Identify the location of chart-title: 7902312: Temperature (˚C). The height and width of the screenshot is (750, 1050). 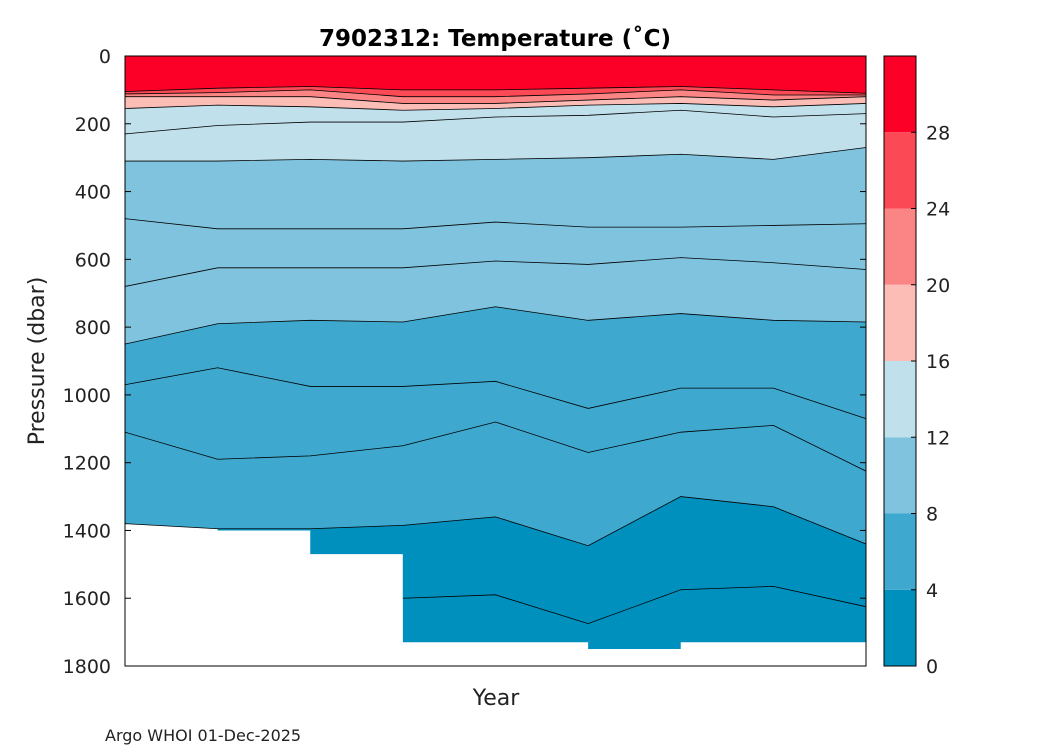
(495, 38).